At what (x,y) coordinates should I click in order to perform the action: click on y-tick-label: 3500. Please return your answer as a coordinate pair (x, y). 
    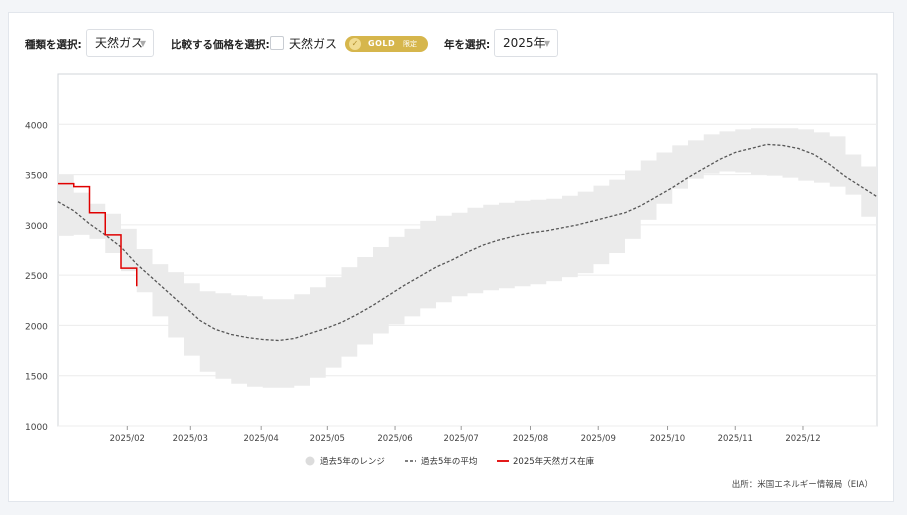
    Looking at the image, I should click on (36, 177).